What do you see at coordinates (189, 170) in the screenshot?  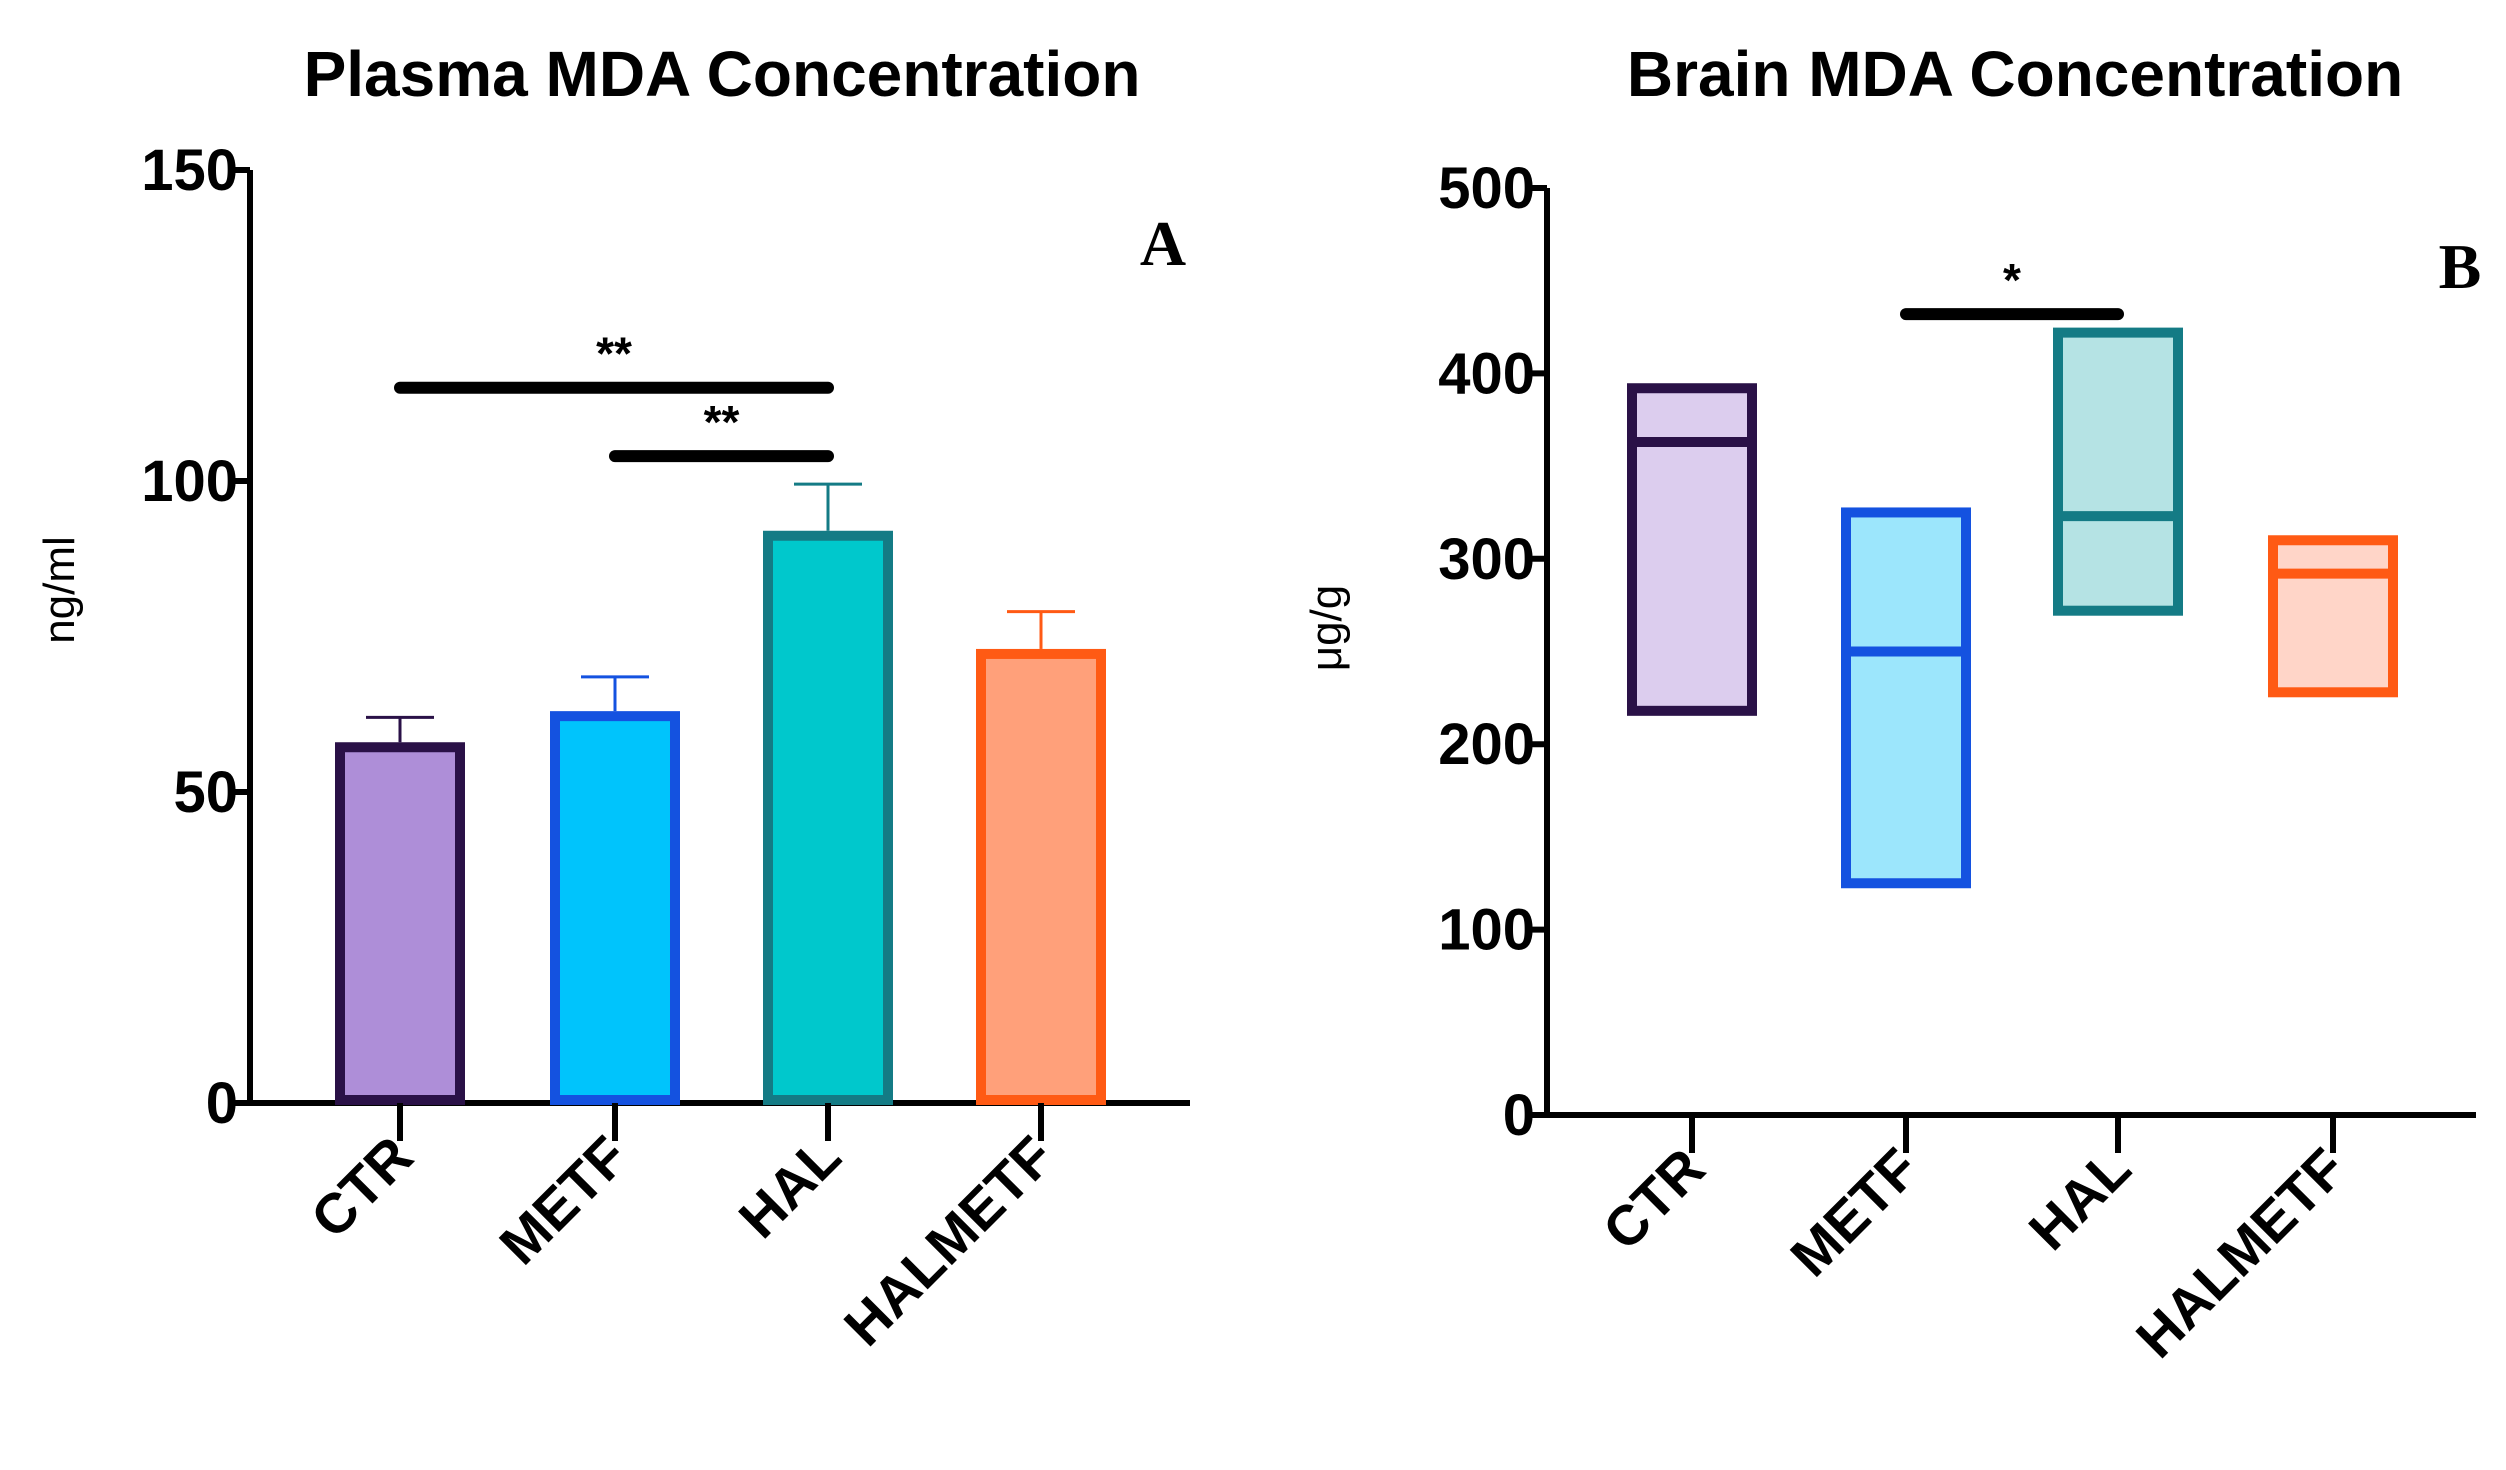 I see `y-tick-label: 150` at bounding box center [189, 170].